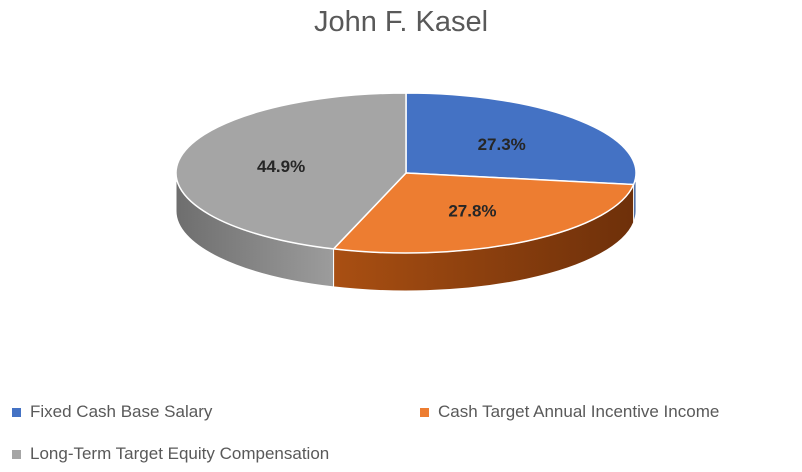 Image resolution: width=802 pixels, height=472 pixels. Describe the element at coordinates (472, 210) in the screenshot. I see `data-label-cash-target-annual-incentive-income: 27.8%` at that location.